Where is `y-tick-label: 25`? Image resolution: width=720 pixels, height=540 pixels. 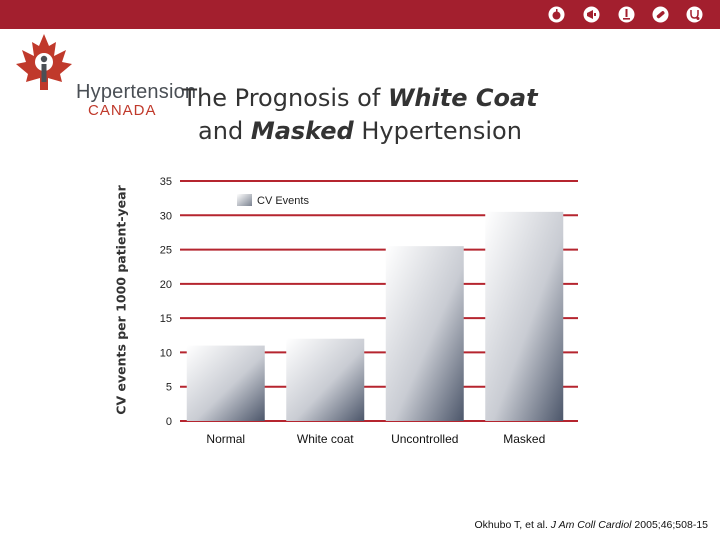 y-tick-label: 25 is located at coordinates (166, 251).